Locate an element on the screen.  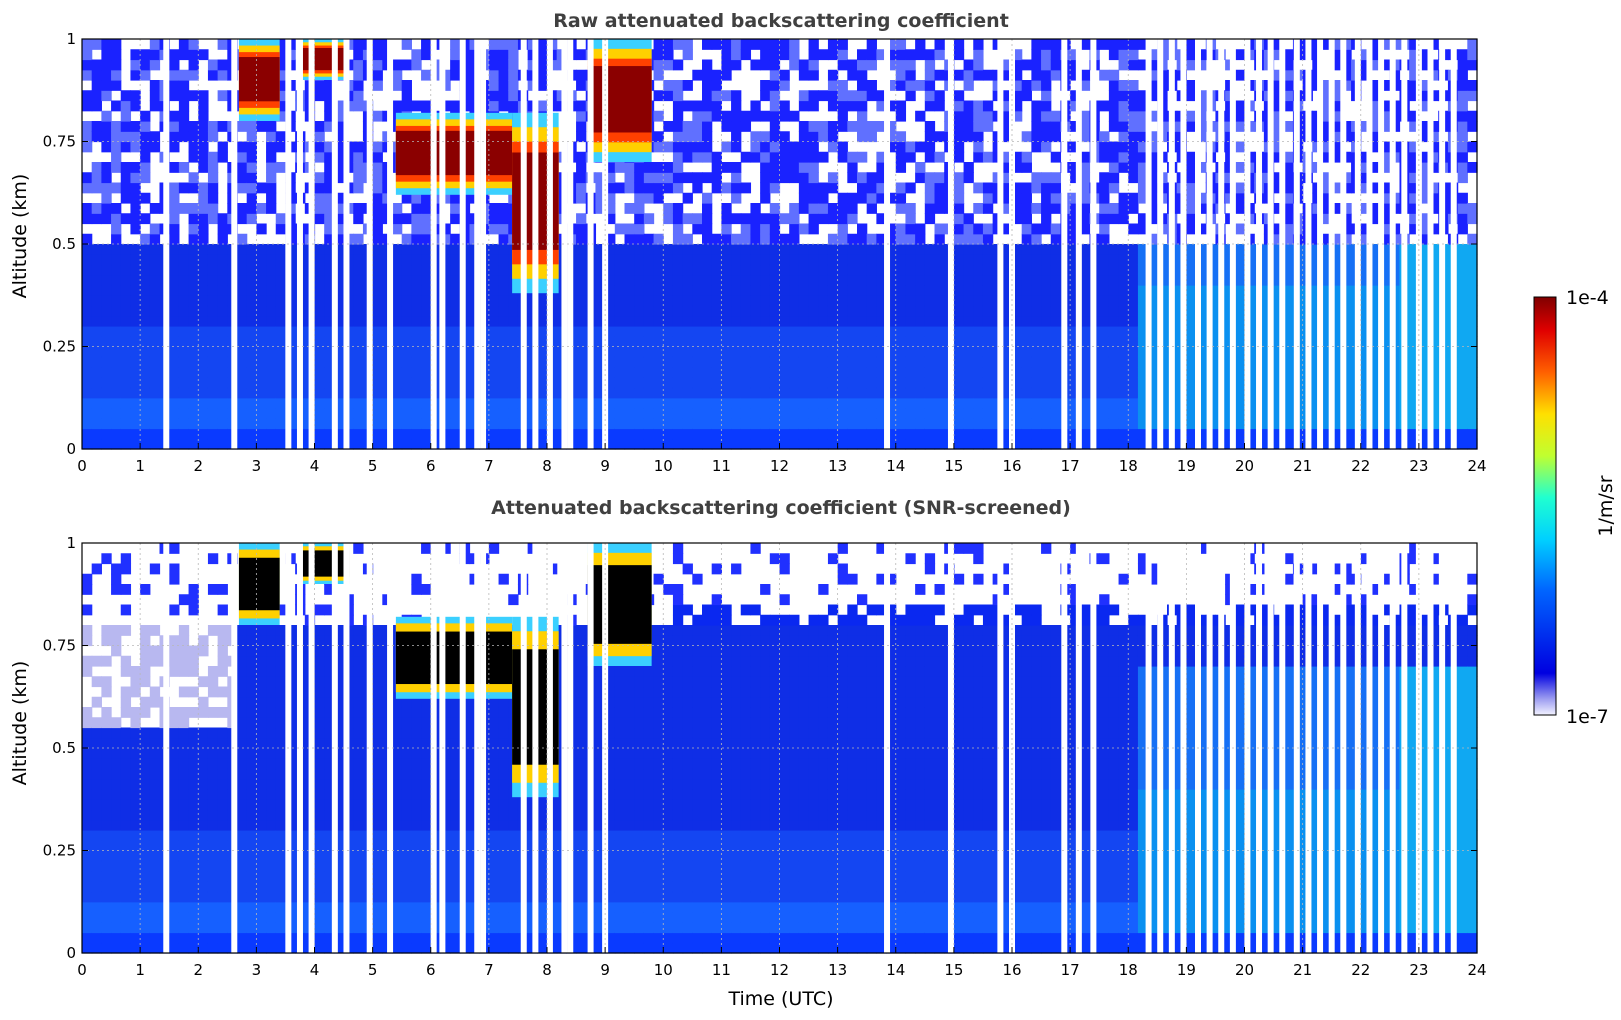
data-gap is located at coordinates (1209, 244).